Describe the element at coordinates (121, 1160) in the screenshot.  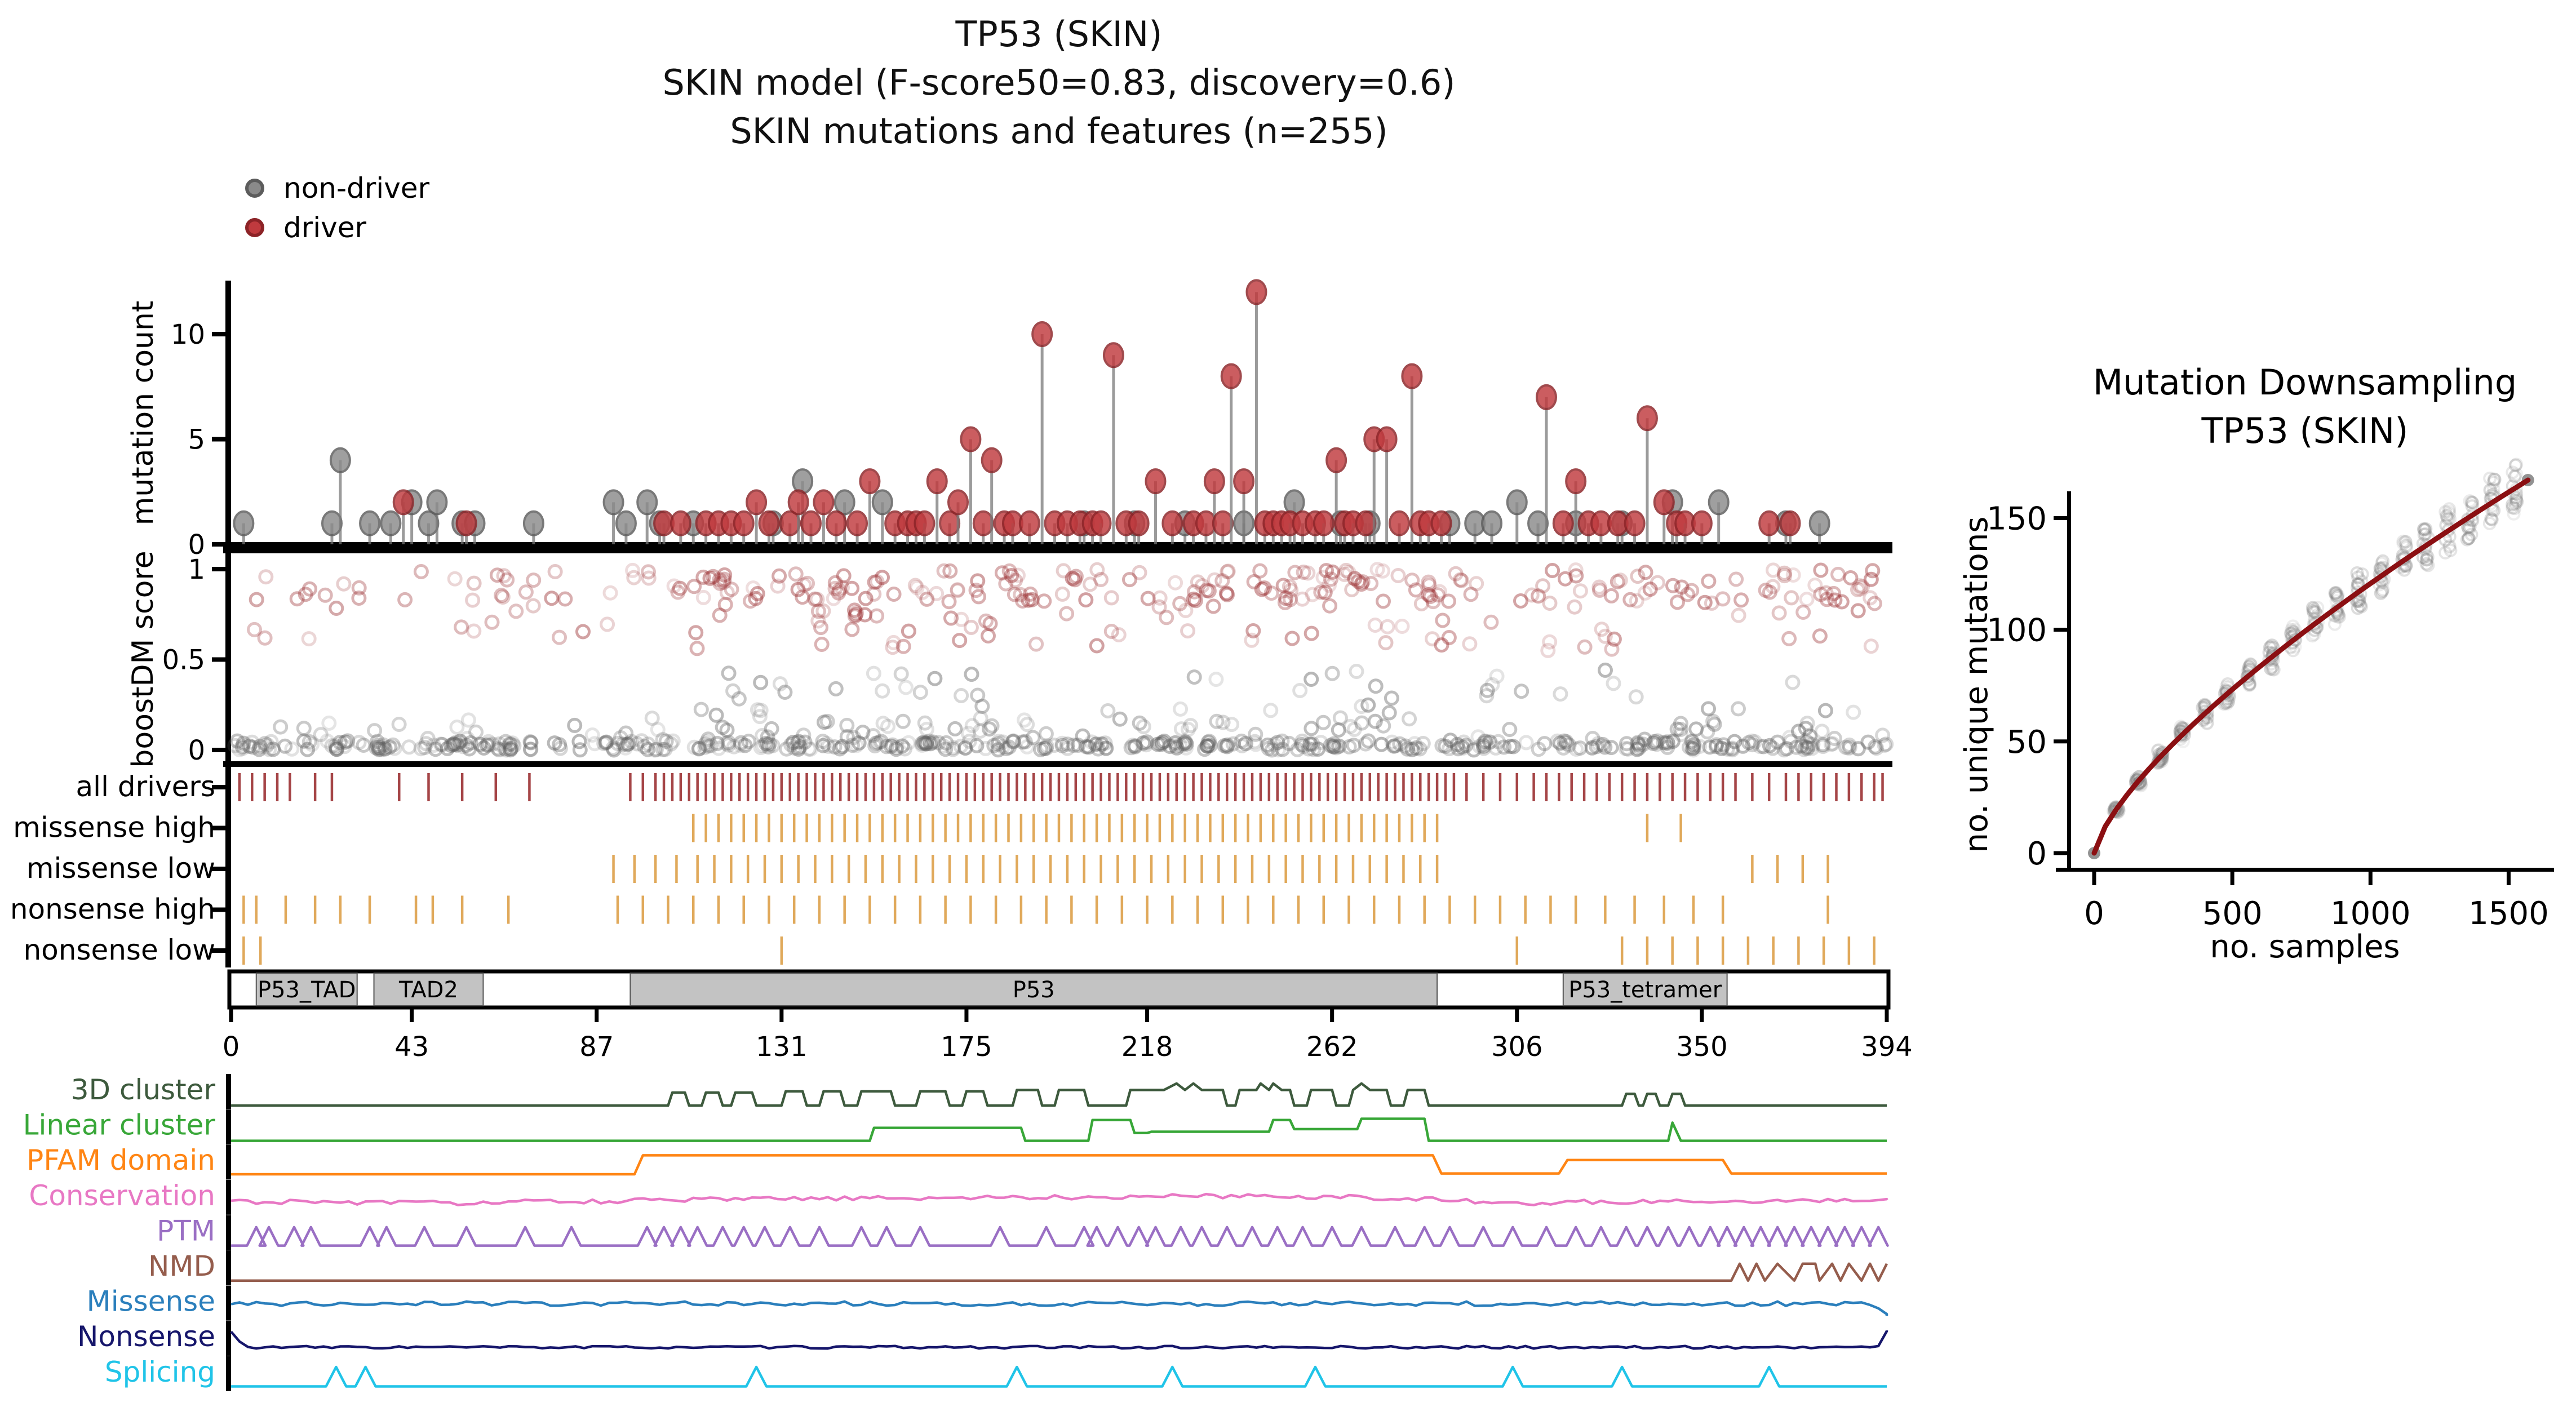
I see `svg-text: PFAM domain` at that location.